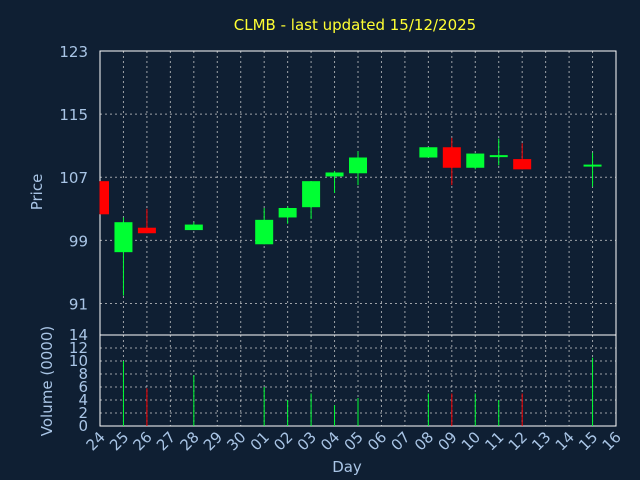 Image resolution: width=640 pixels, height=480 pixels. I want to click on price-tick-label: 115, so click(73, 115).